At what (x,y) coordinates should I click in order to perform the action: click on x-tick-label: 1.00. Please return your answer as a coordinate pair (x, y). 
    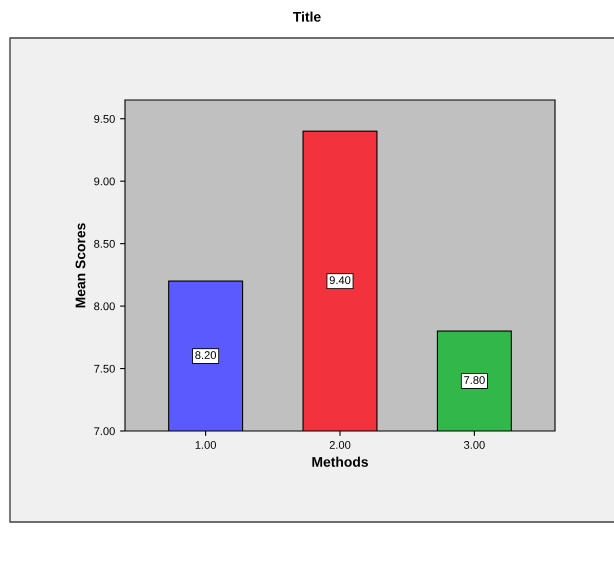
    Looking at the image, I should click on (206, 445).